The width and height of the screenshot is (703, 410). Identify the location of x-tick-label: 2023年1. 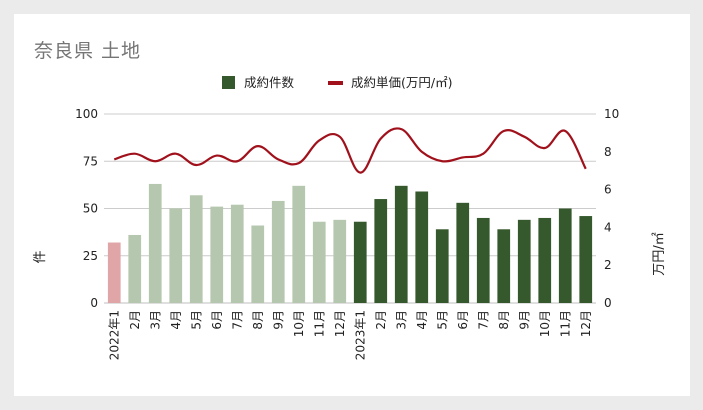
(360, 335).